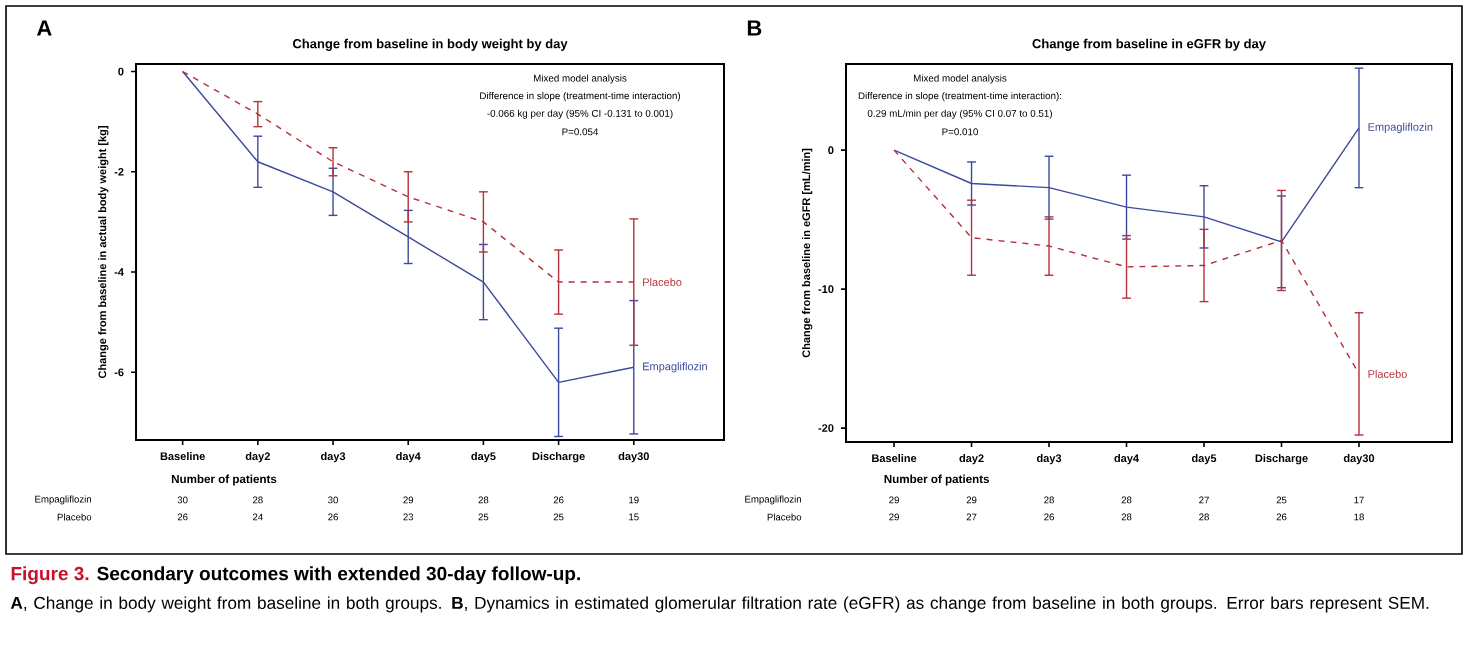 The width and height of the screenshot is (1468, 658). What do you see at coordinates (44, 28) in the screenshot?
I see `text: A` at bounding box center [44, 28].